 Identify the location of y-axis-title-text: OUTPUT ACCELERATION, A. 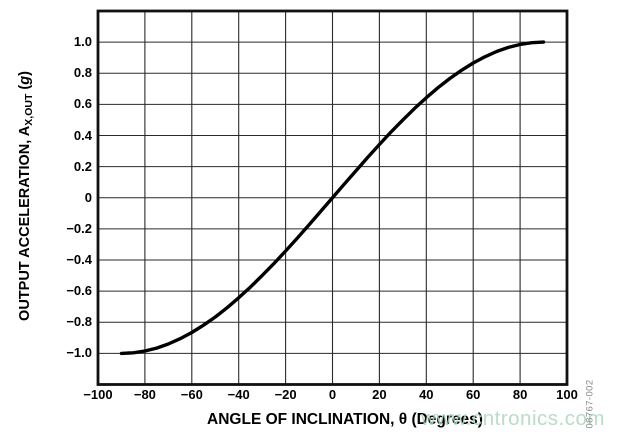
(25, 223).